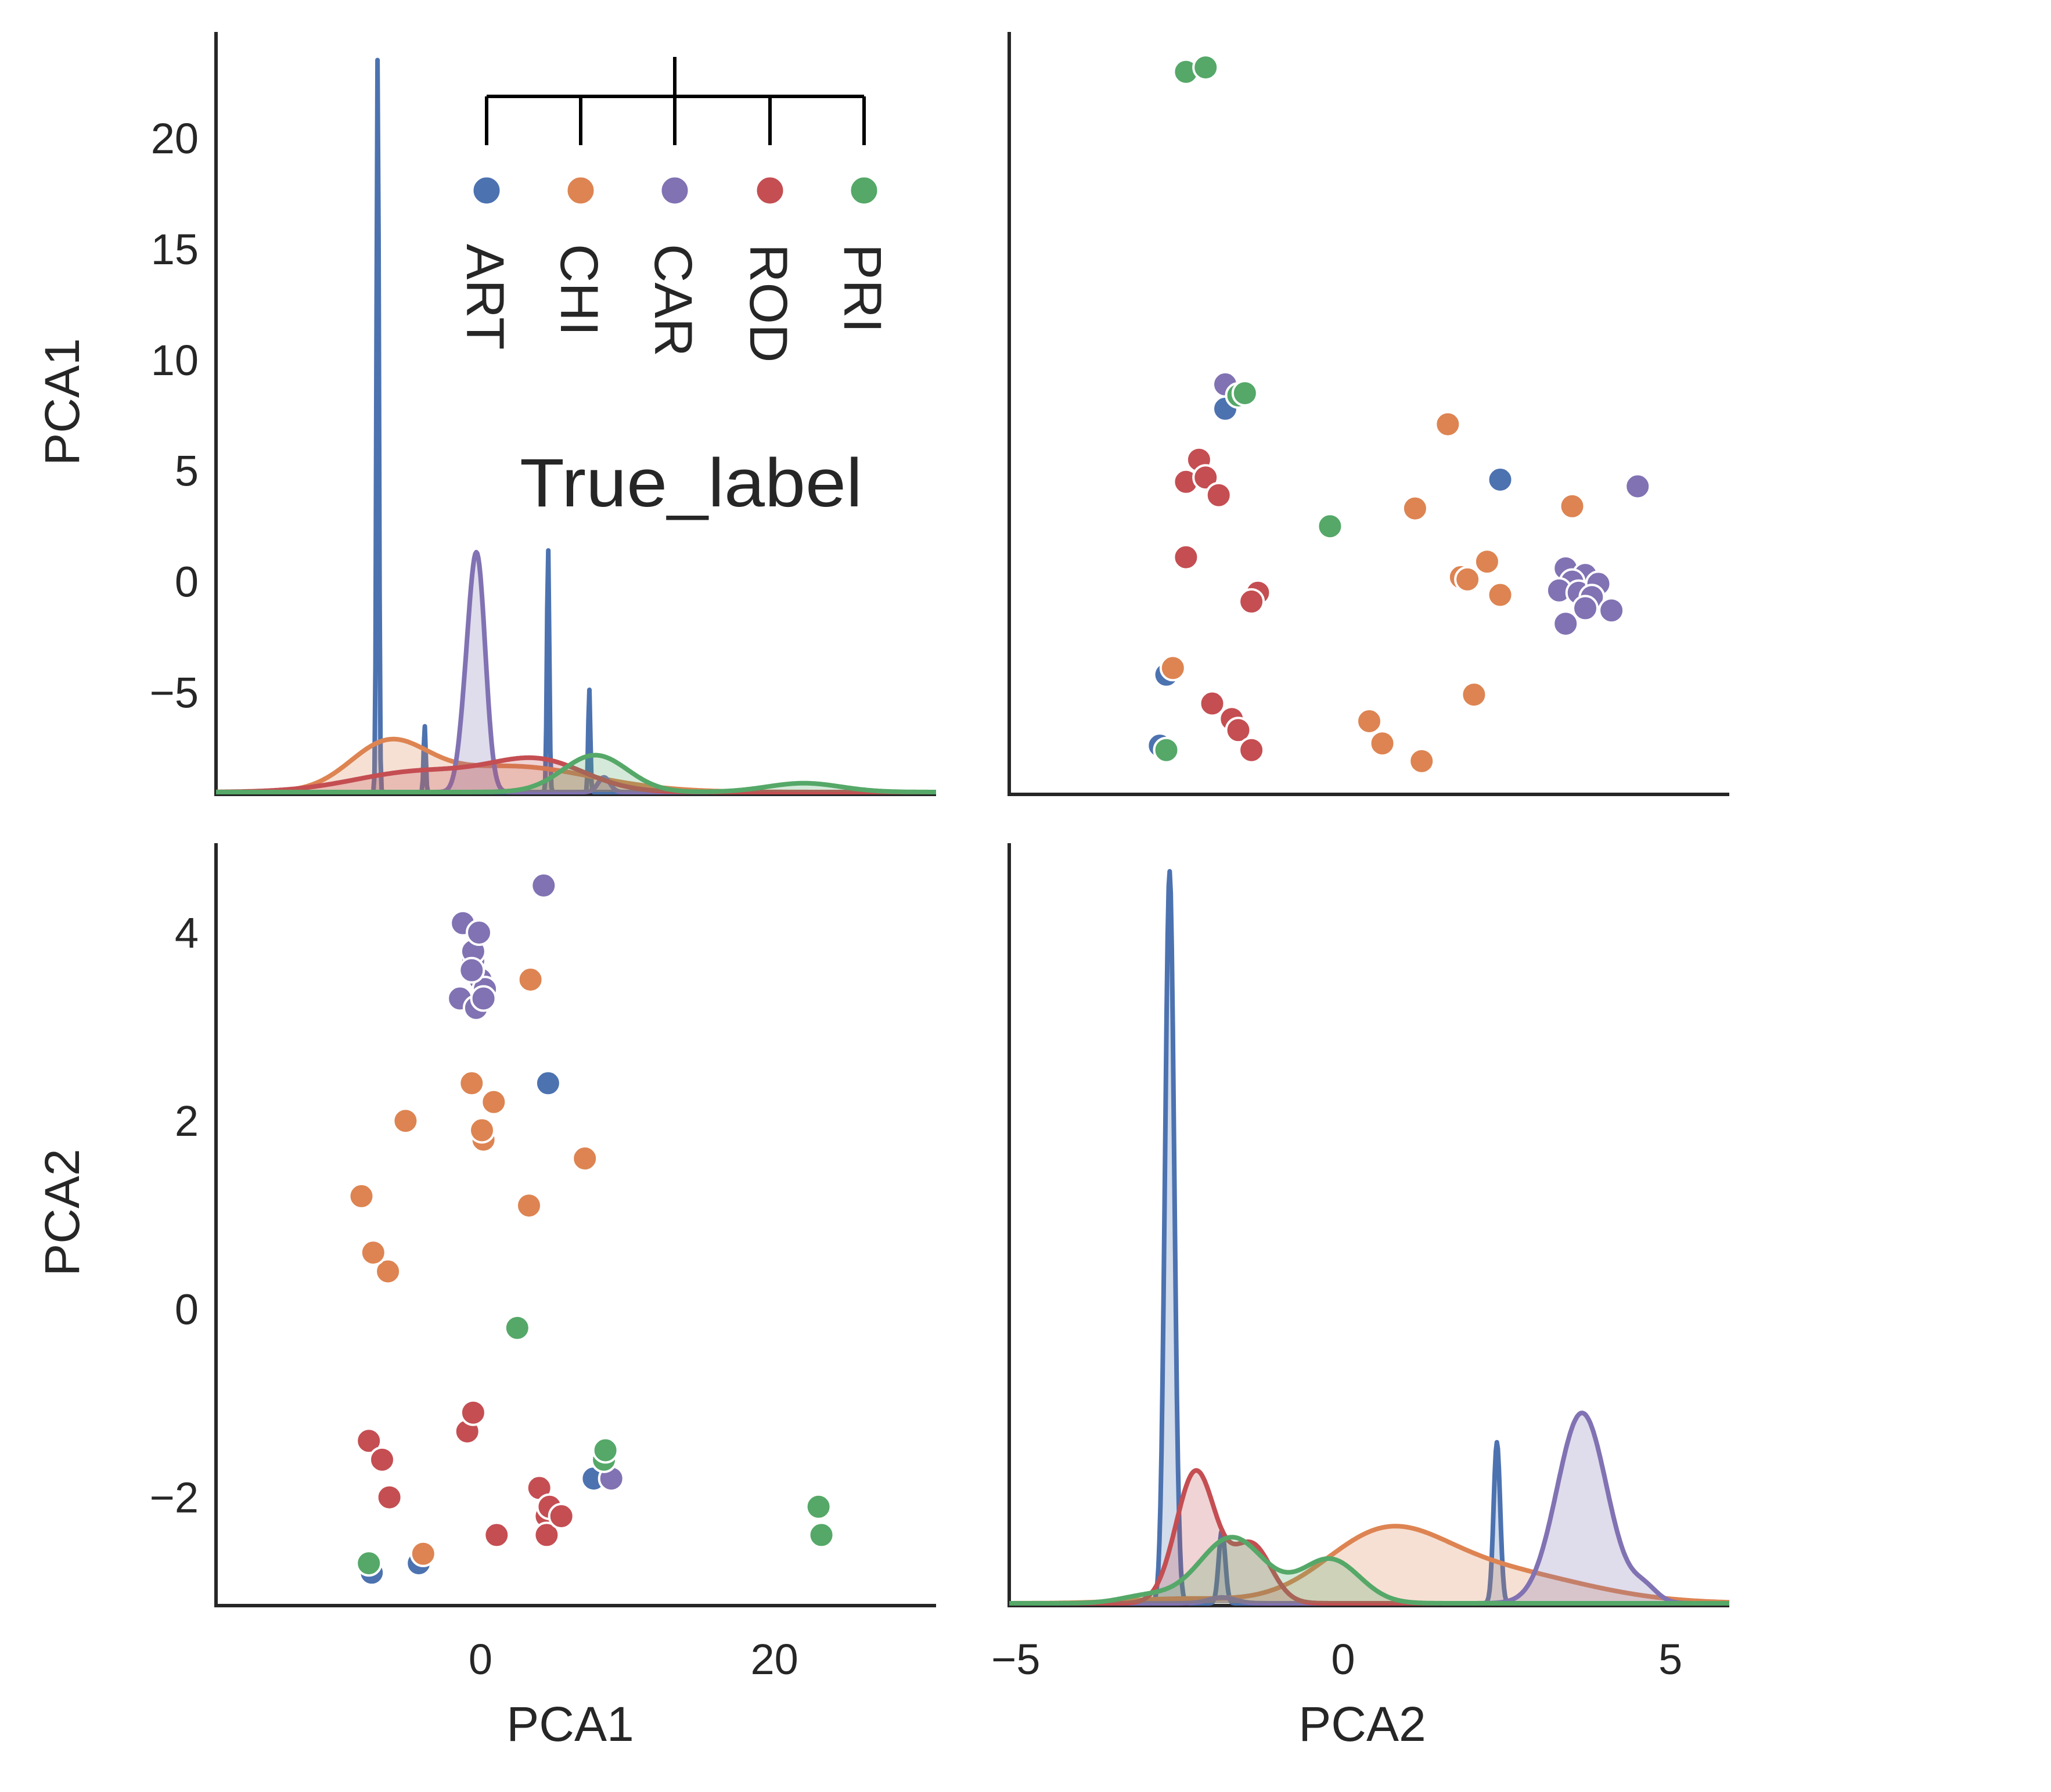  I want to click on pca2-kde-xtick-label: 5, so click(1670, 1659).